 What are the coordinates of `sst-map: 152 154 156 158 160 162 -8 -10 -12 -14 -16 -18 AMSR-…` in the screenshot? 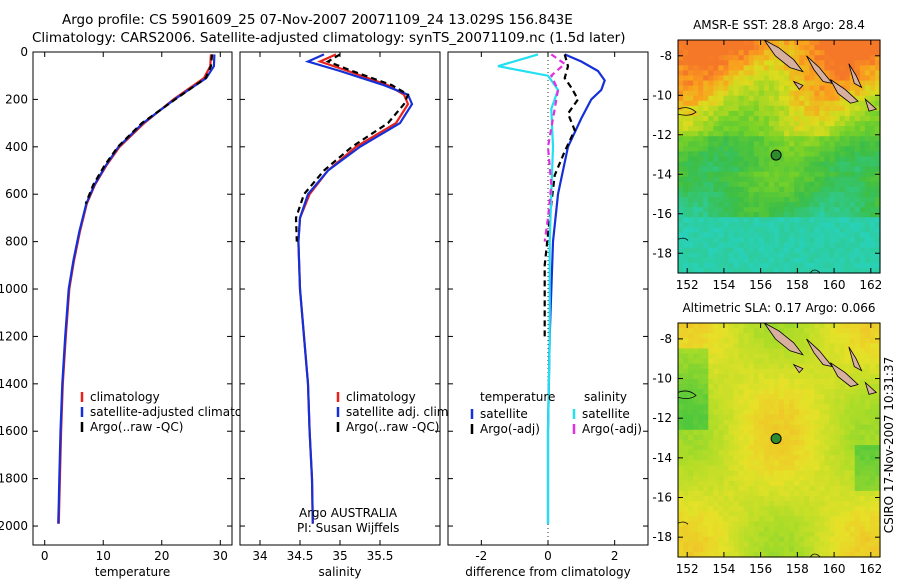 It's located at (767, 155).